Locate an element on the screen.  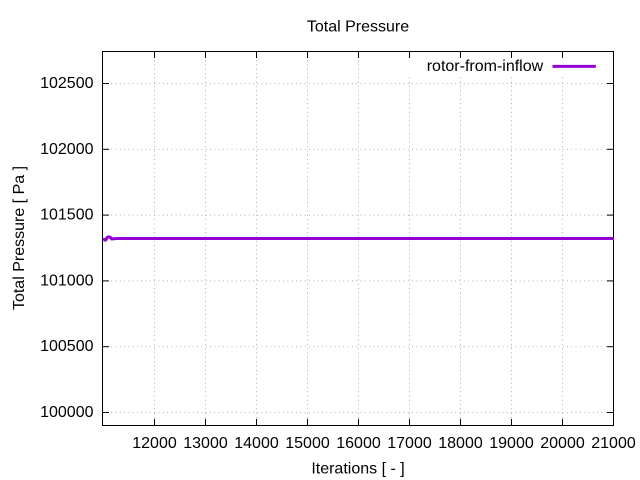
svg-text: 19000 is located at coordinates (511, 443).